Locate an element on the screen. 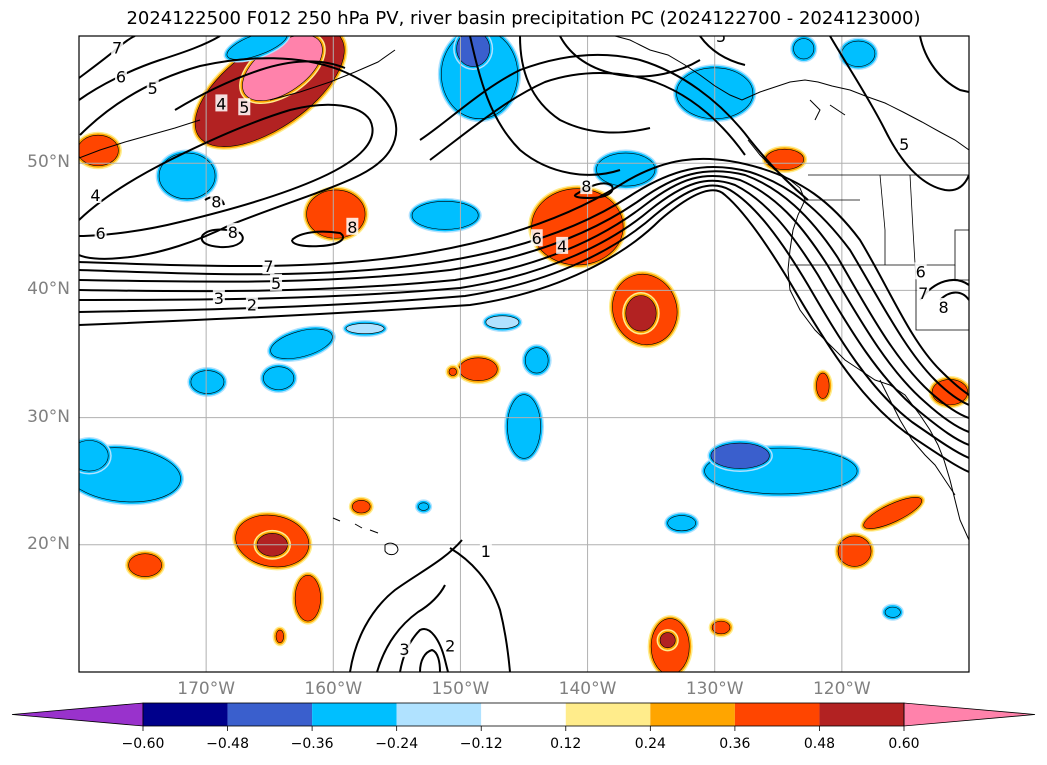 Image resolution: width=1047 pixels, height=765 pixels. colorbar-tick-label: 0.36 is located at coordinates (735, 744).